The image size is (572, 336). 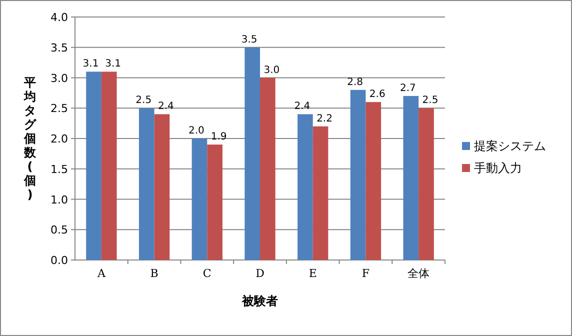 I want to click on legend-label: 提案システム, so click(x=510, y=146).